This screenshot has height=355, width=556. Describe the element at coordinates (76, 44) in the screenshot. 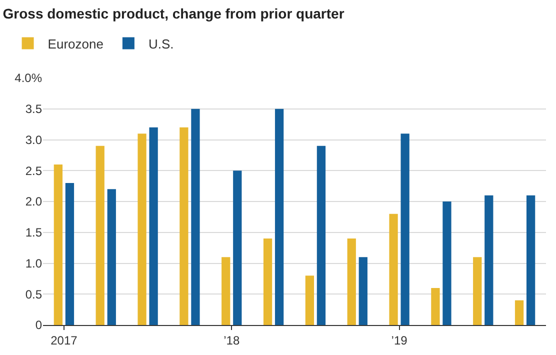

I see `legend-label: Eurozone` at that location.